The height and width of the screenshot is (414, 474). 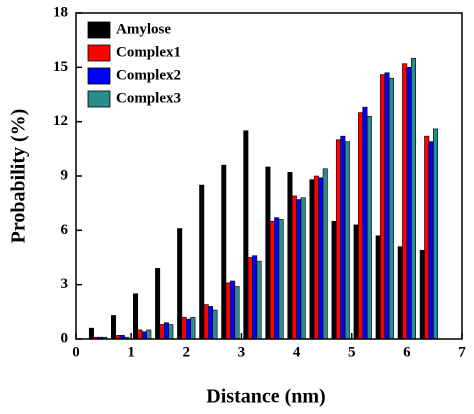 I want to click on x-tick-label: 0, so click(x=76, y=352).